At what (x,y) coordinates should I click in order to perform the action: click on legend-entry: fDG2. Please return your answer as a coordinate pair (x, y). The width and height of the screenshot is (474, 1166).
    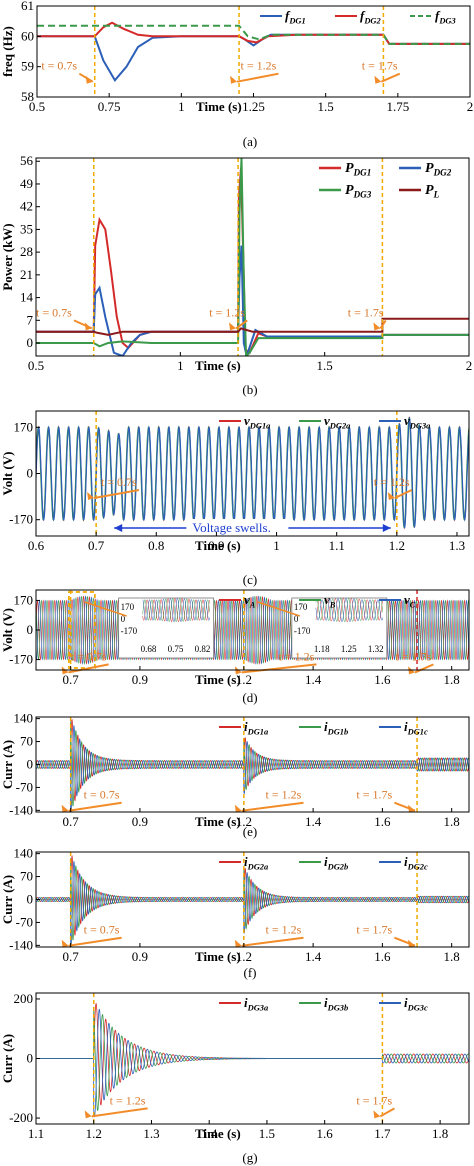
    Looking at the image, I should click on (371, 16).